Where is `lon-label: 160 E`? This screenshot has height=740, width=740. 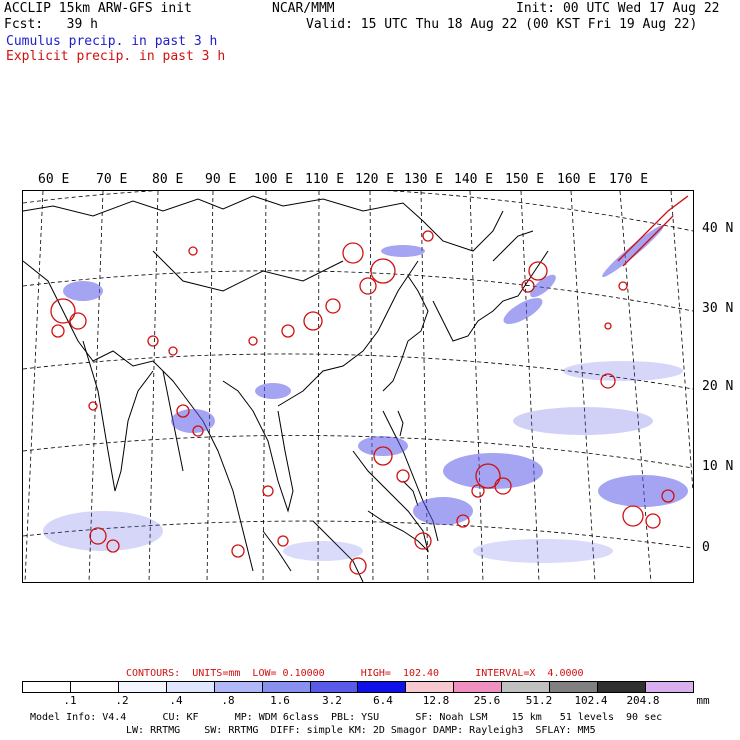
lon-label: 160 E is located at coordinates (577, 179).